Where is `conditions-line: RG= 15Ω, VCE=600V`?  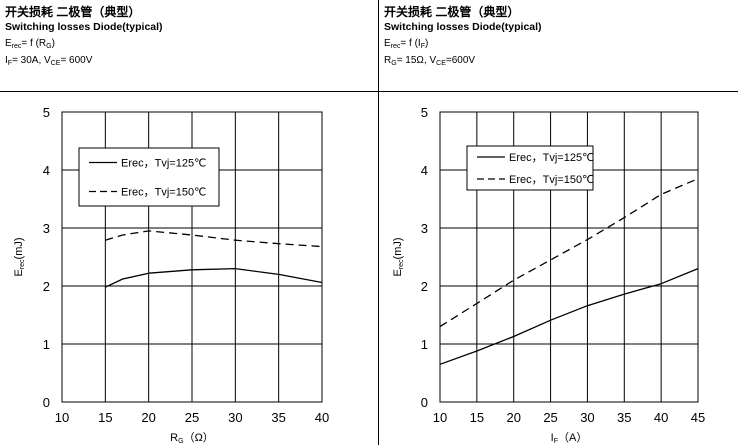 conditions-line: RG= 15Ω, VCE=600V is located at coordinates (430, 61).